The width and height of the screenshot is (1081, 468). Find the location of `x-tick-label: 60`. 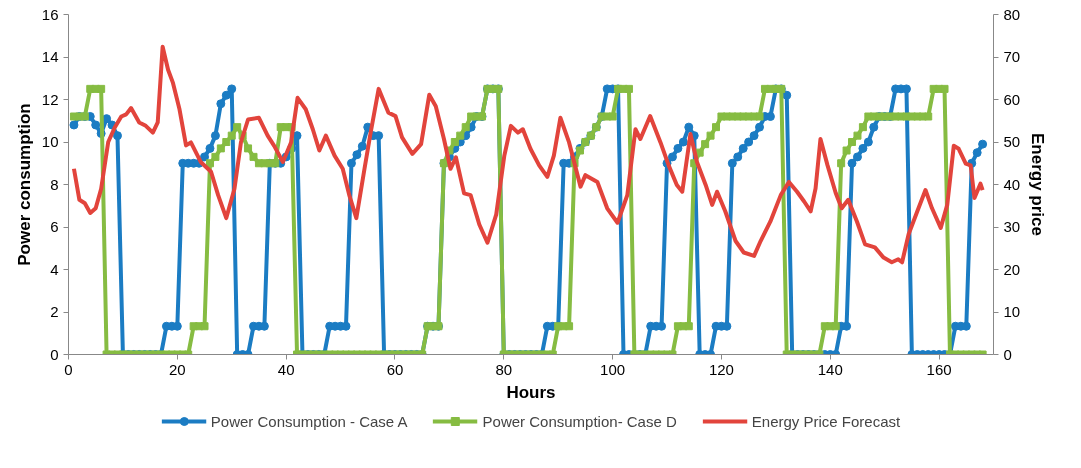

x-tick-label: 60 is located at coordinates (395, 369).